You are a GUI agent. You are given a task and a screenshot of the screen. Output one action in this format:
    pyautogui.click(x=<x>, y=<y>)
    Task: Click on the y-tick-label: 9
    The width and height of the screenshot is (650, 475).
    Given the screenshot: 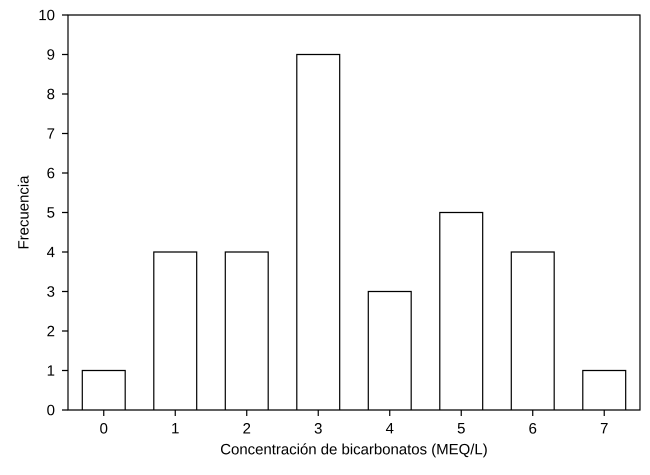 What is the action you would take?
    pyautogui.click(x=50, y=54)
    